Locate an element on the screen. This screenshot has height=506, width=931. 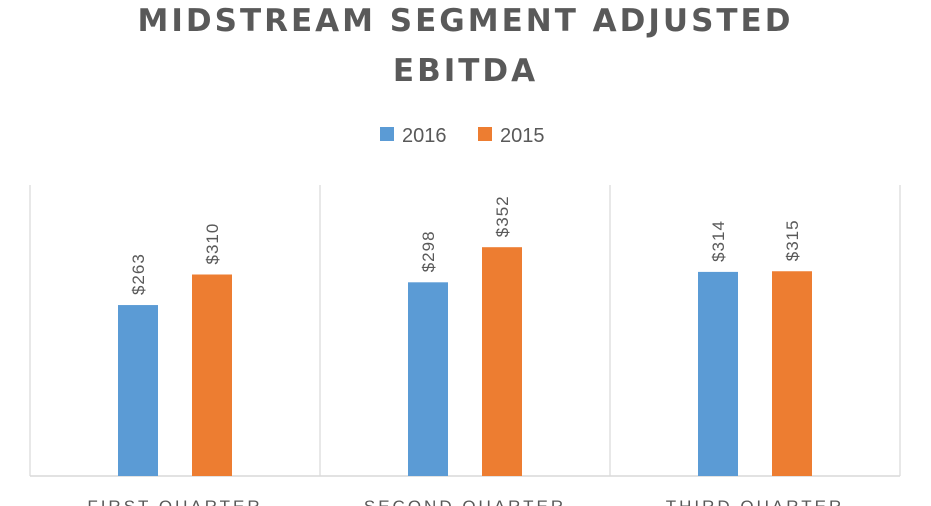
category-label-3: THIRD QUARTER is located at coordinates (755, 501).